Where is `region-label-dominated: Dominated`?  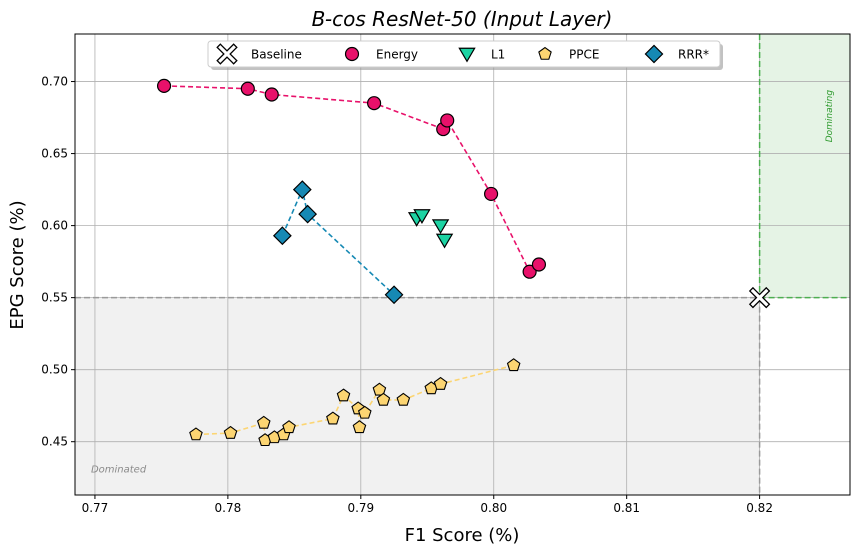
region-label-dominated: Dominated is located at coordinates (119, 469).